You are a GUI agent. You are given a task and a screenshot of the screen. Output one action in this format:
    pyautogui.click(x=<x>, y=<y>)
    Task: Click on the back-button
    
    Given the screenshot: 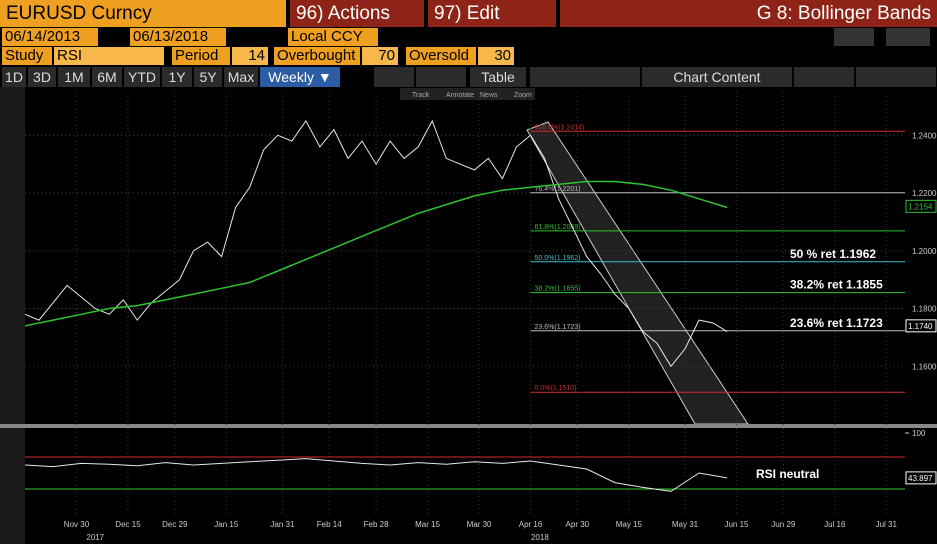 What is the action you would take?
    pyautogui.click(x=854, y=37)
    